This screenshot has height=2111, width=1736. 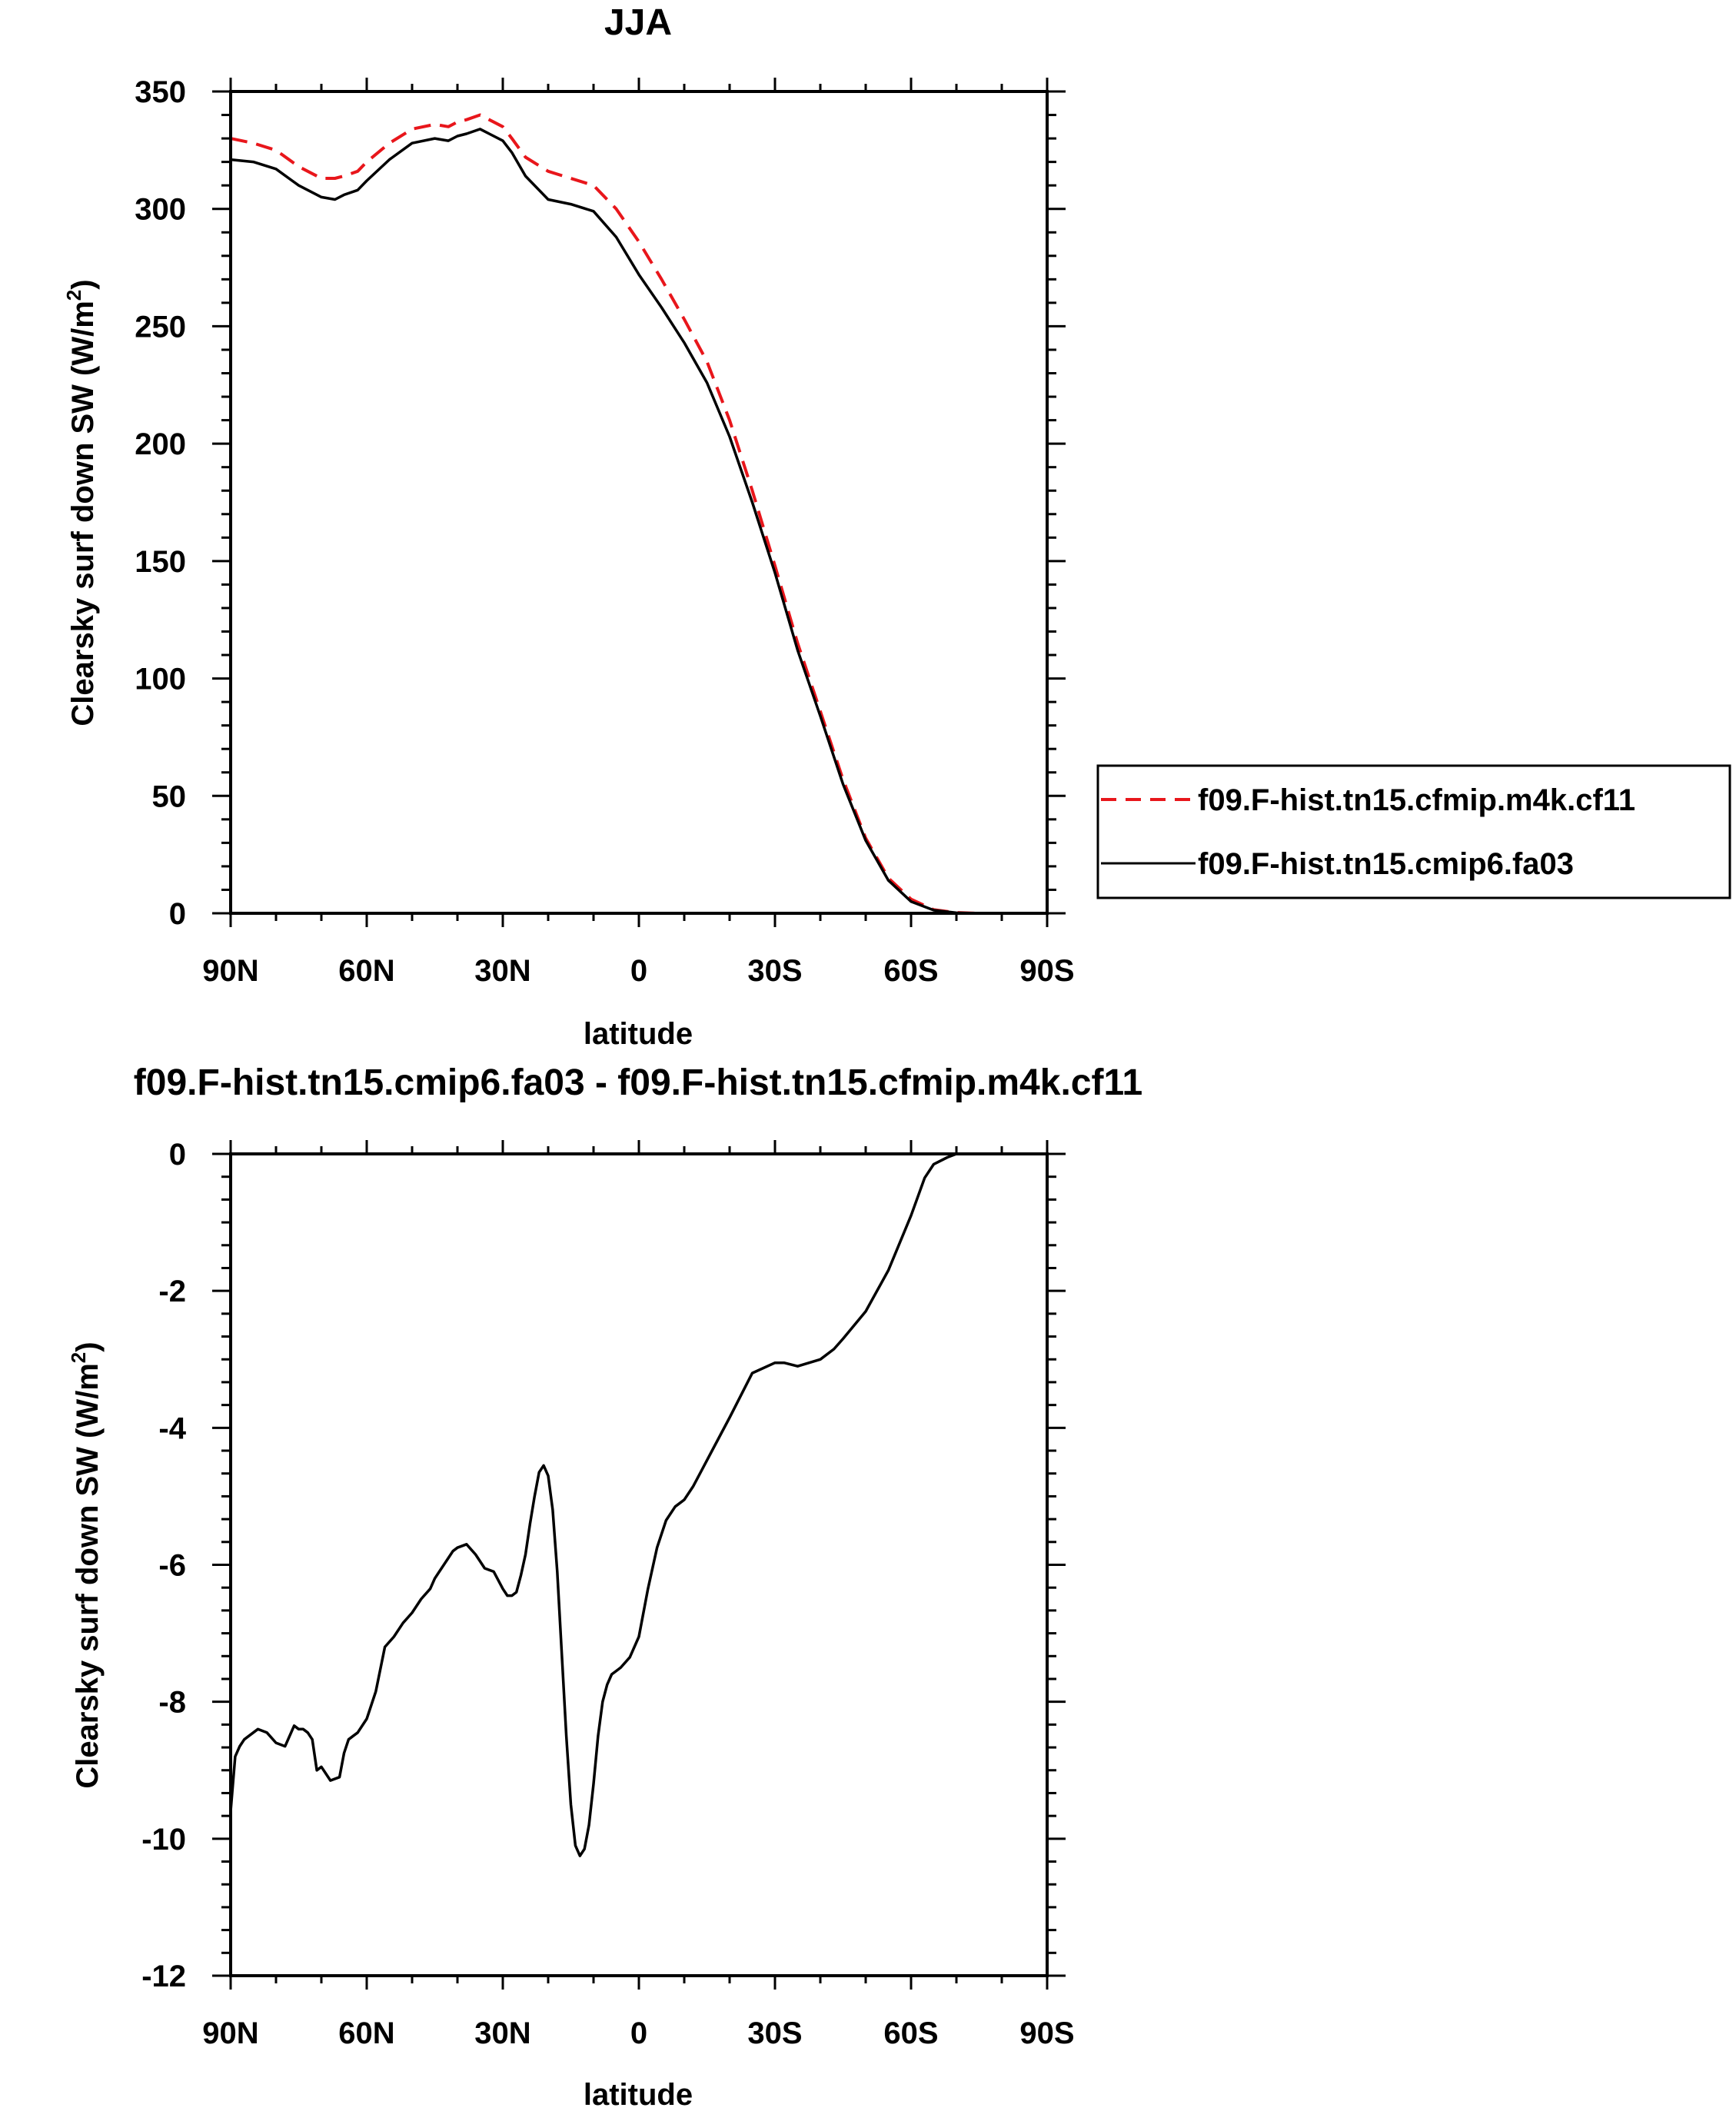 I want to click on bottom-y-axis-label: Clearsky surf down SW (W/m2), so click(x=86, y=1564).